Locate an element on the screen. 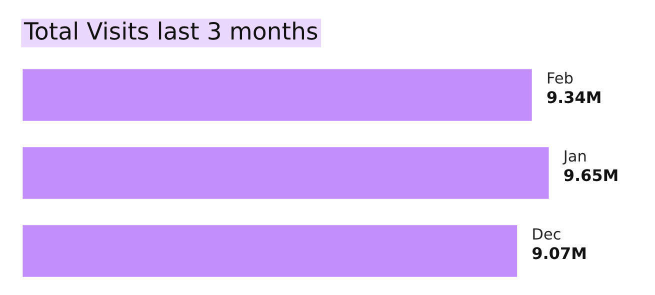  data-label: 9.65M is located at coordinates (591, 175).